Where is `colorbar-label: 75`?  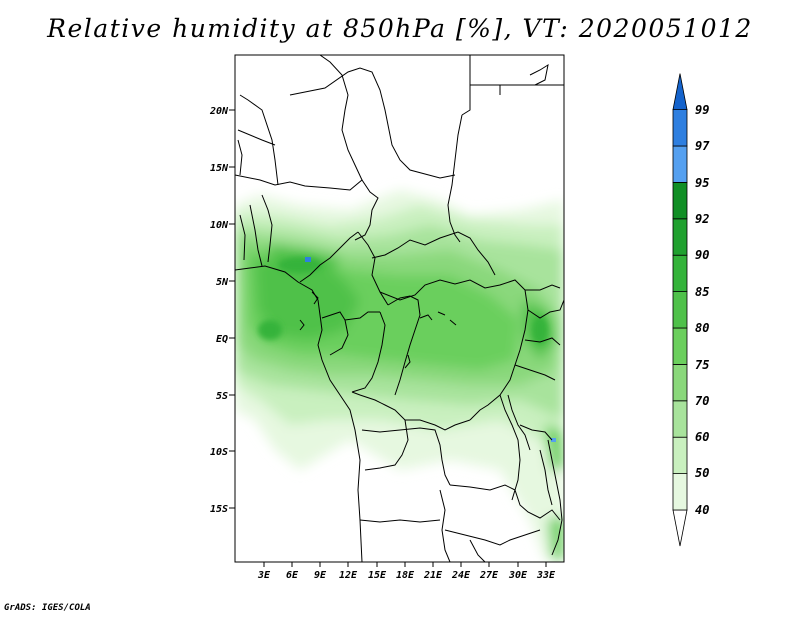
colorbar-label: 75 is located at coordinates (702, 365).